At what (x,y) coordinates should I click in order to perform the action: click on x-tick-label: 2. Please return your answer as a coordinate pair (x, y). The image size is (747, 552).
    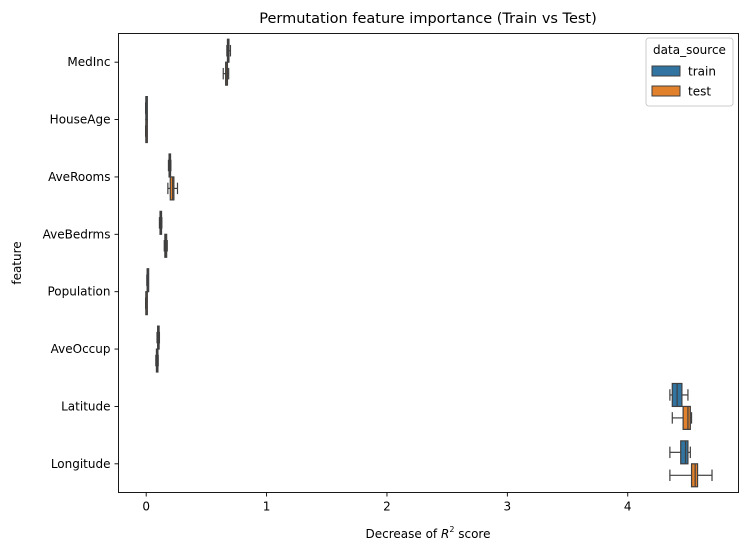
    Looking at the image, I should click on (387, 507).